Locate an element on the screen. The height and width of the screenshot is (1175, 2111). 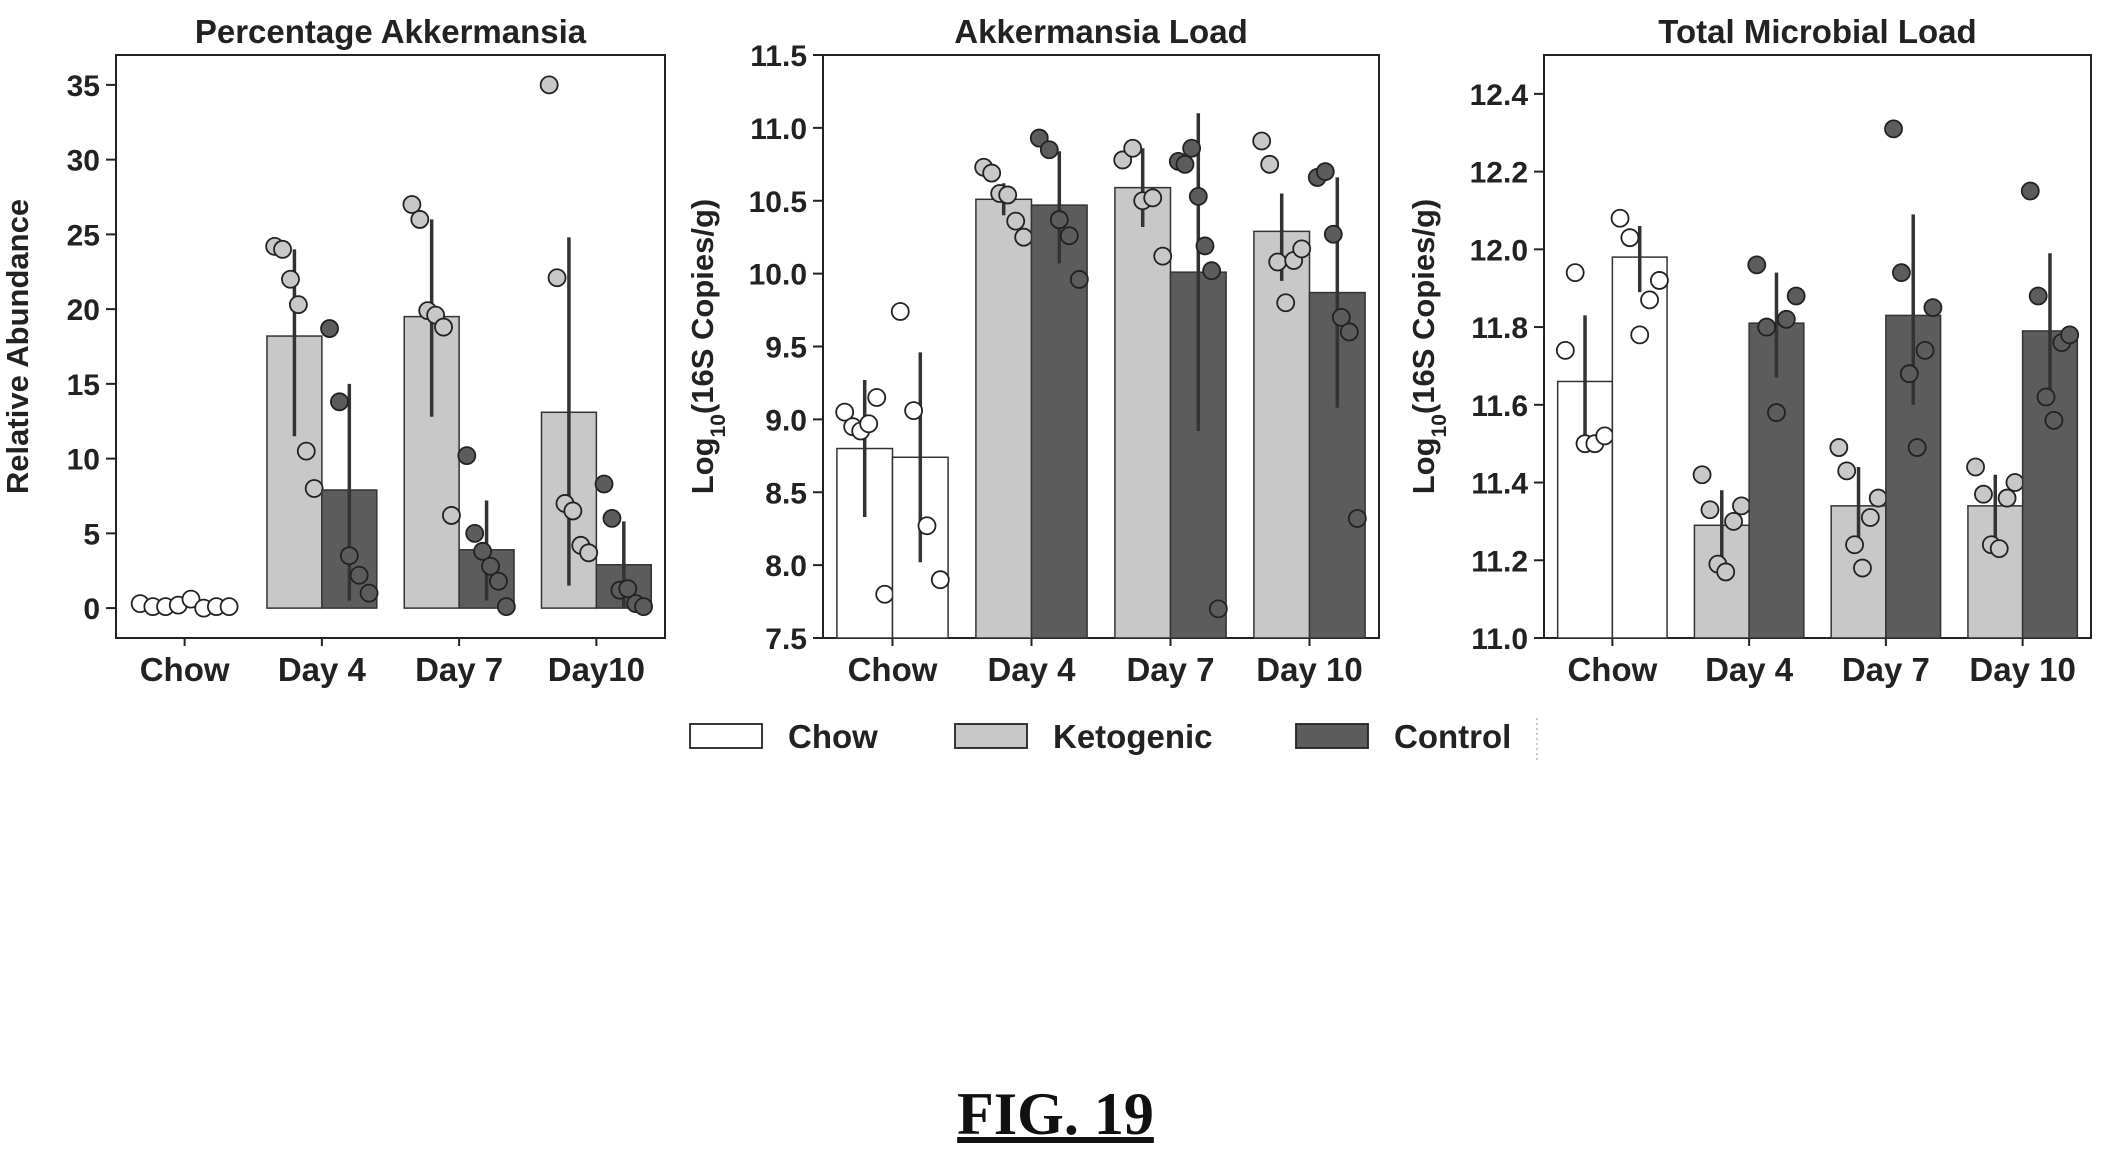
legend-item-control: Control is located at coordinates (1403, 736).